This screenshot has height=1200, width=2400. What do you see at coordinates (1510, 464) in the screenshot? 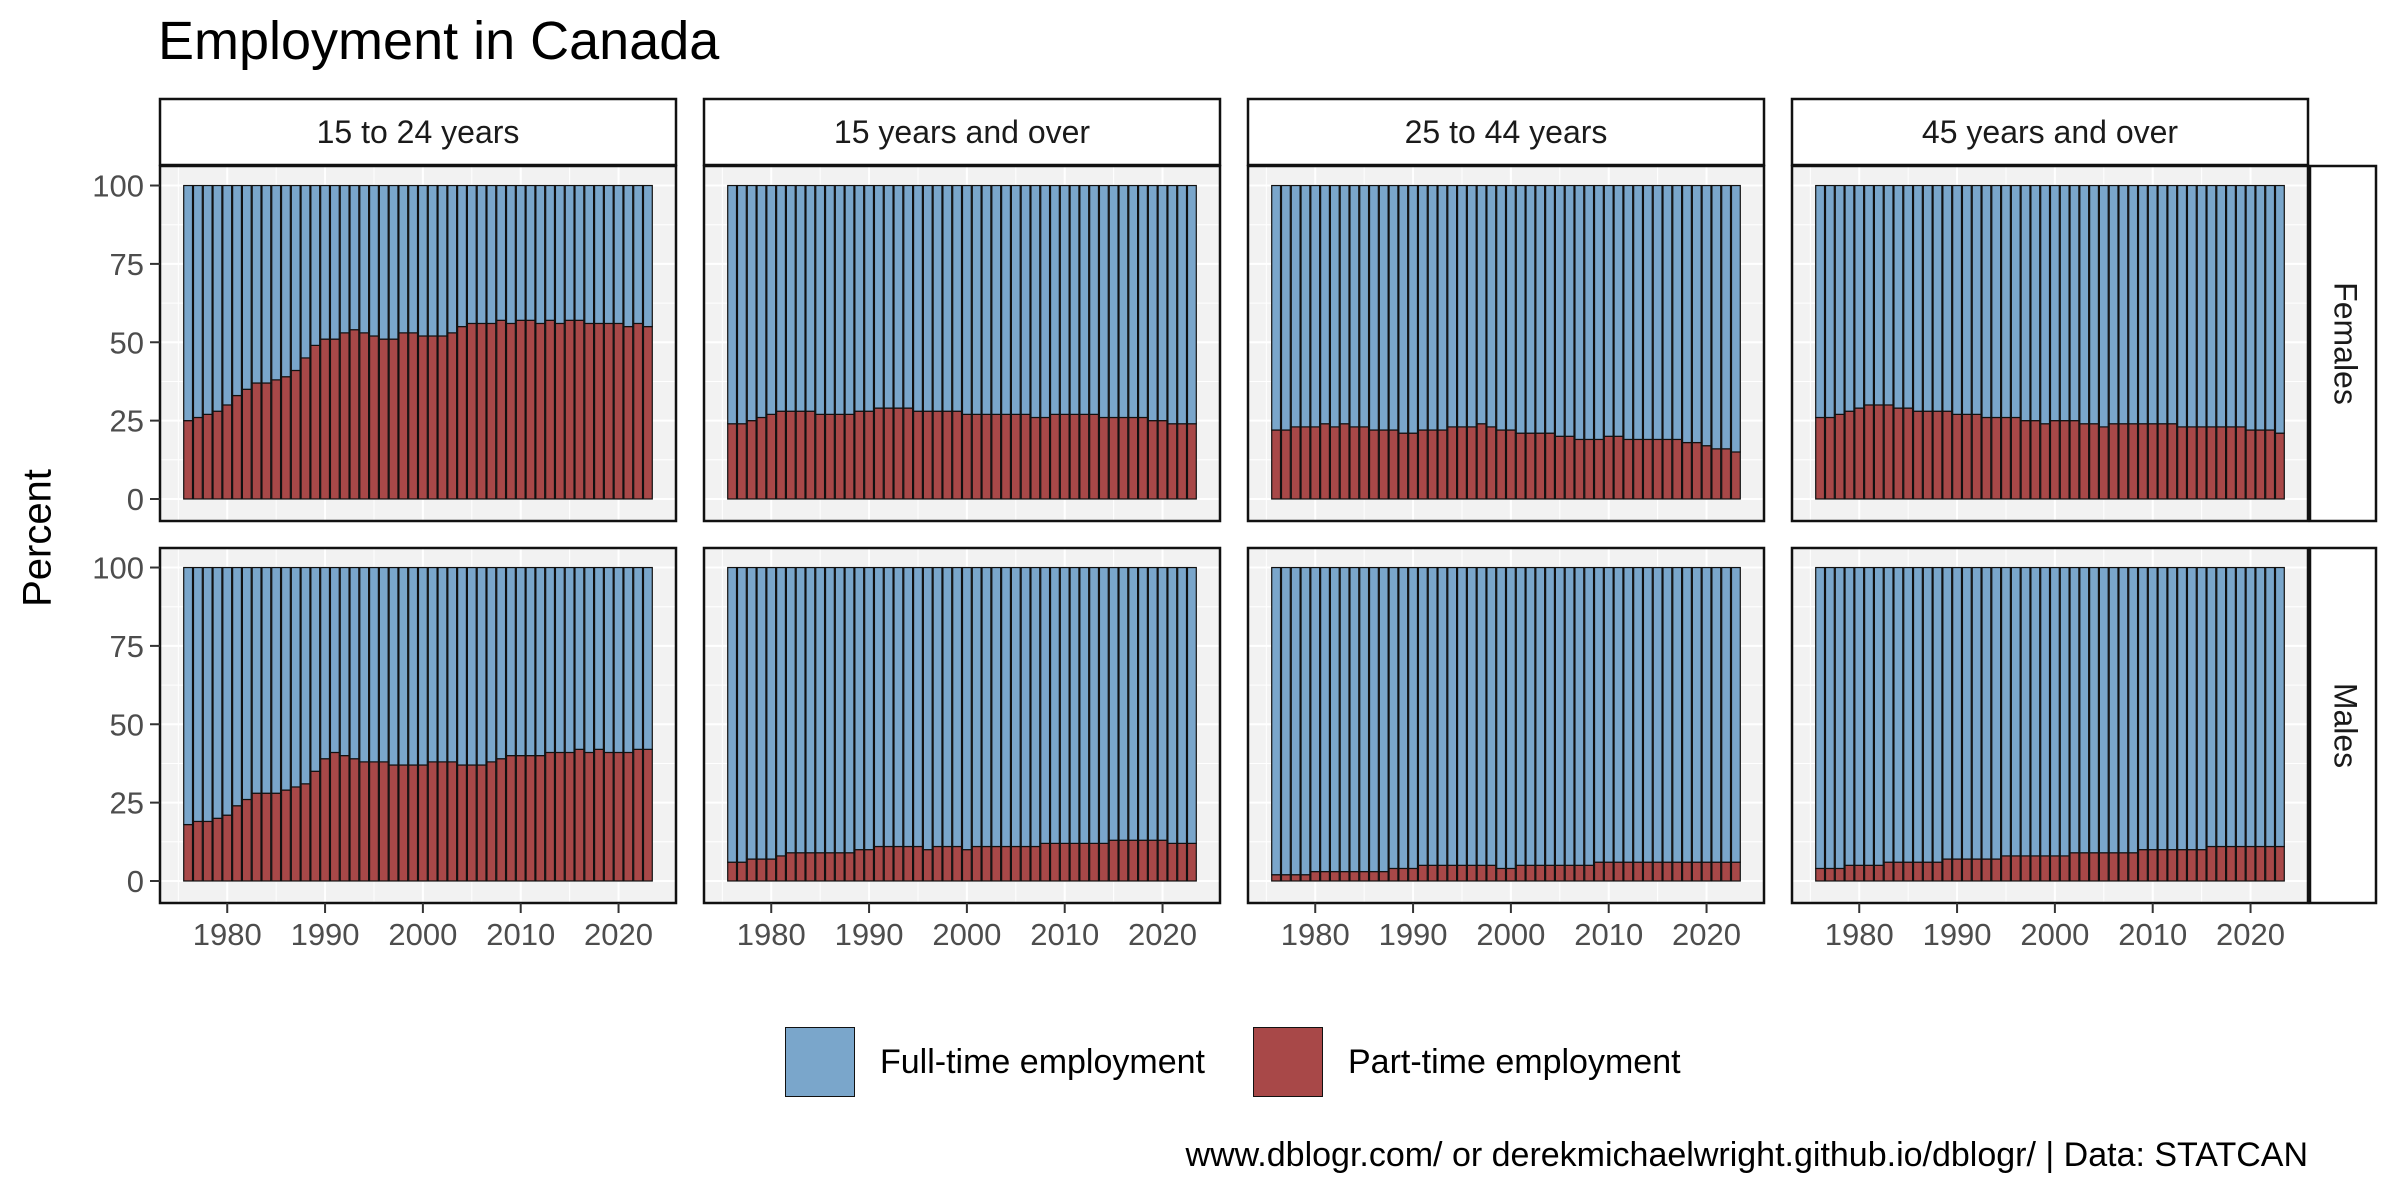
I see `panel-females-25-to-44-years-bar-part-time-2000` at bounding box center [1510, 464].